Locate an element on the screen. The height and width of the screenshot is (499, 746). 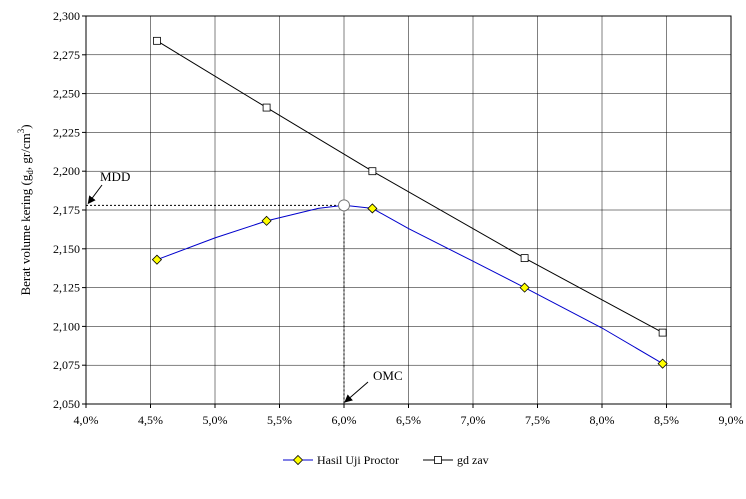
legend: Hasil Uji Proctor gd zav is located at coordinates (386, 460).